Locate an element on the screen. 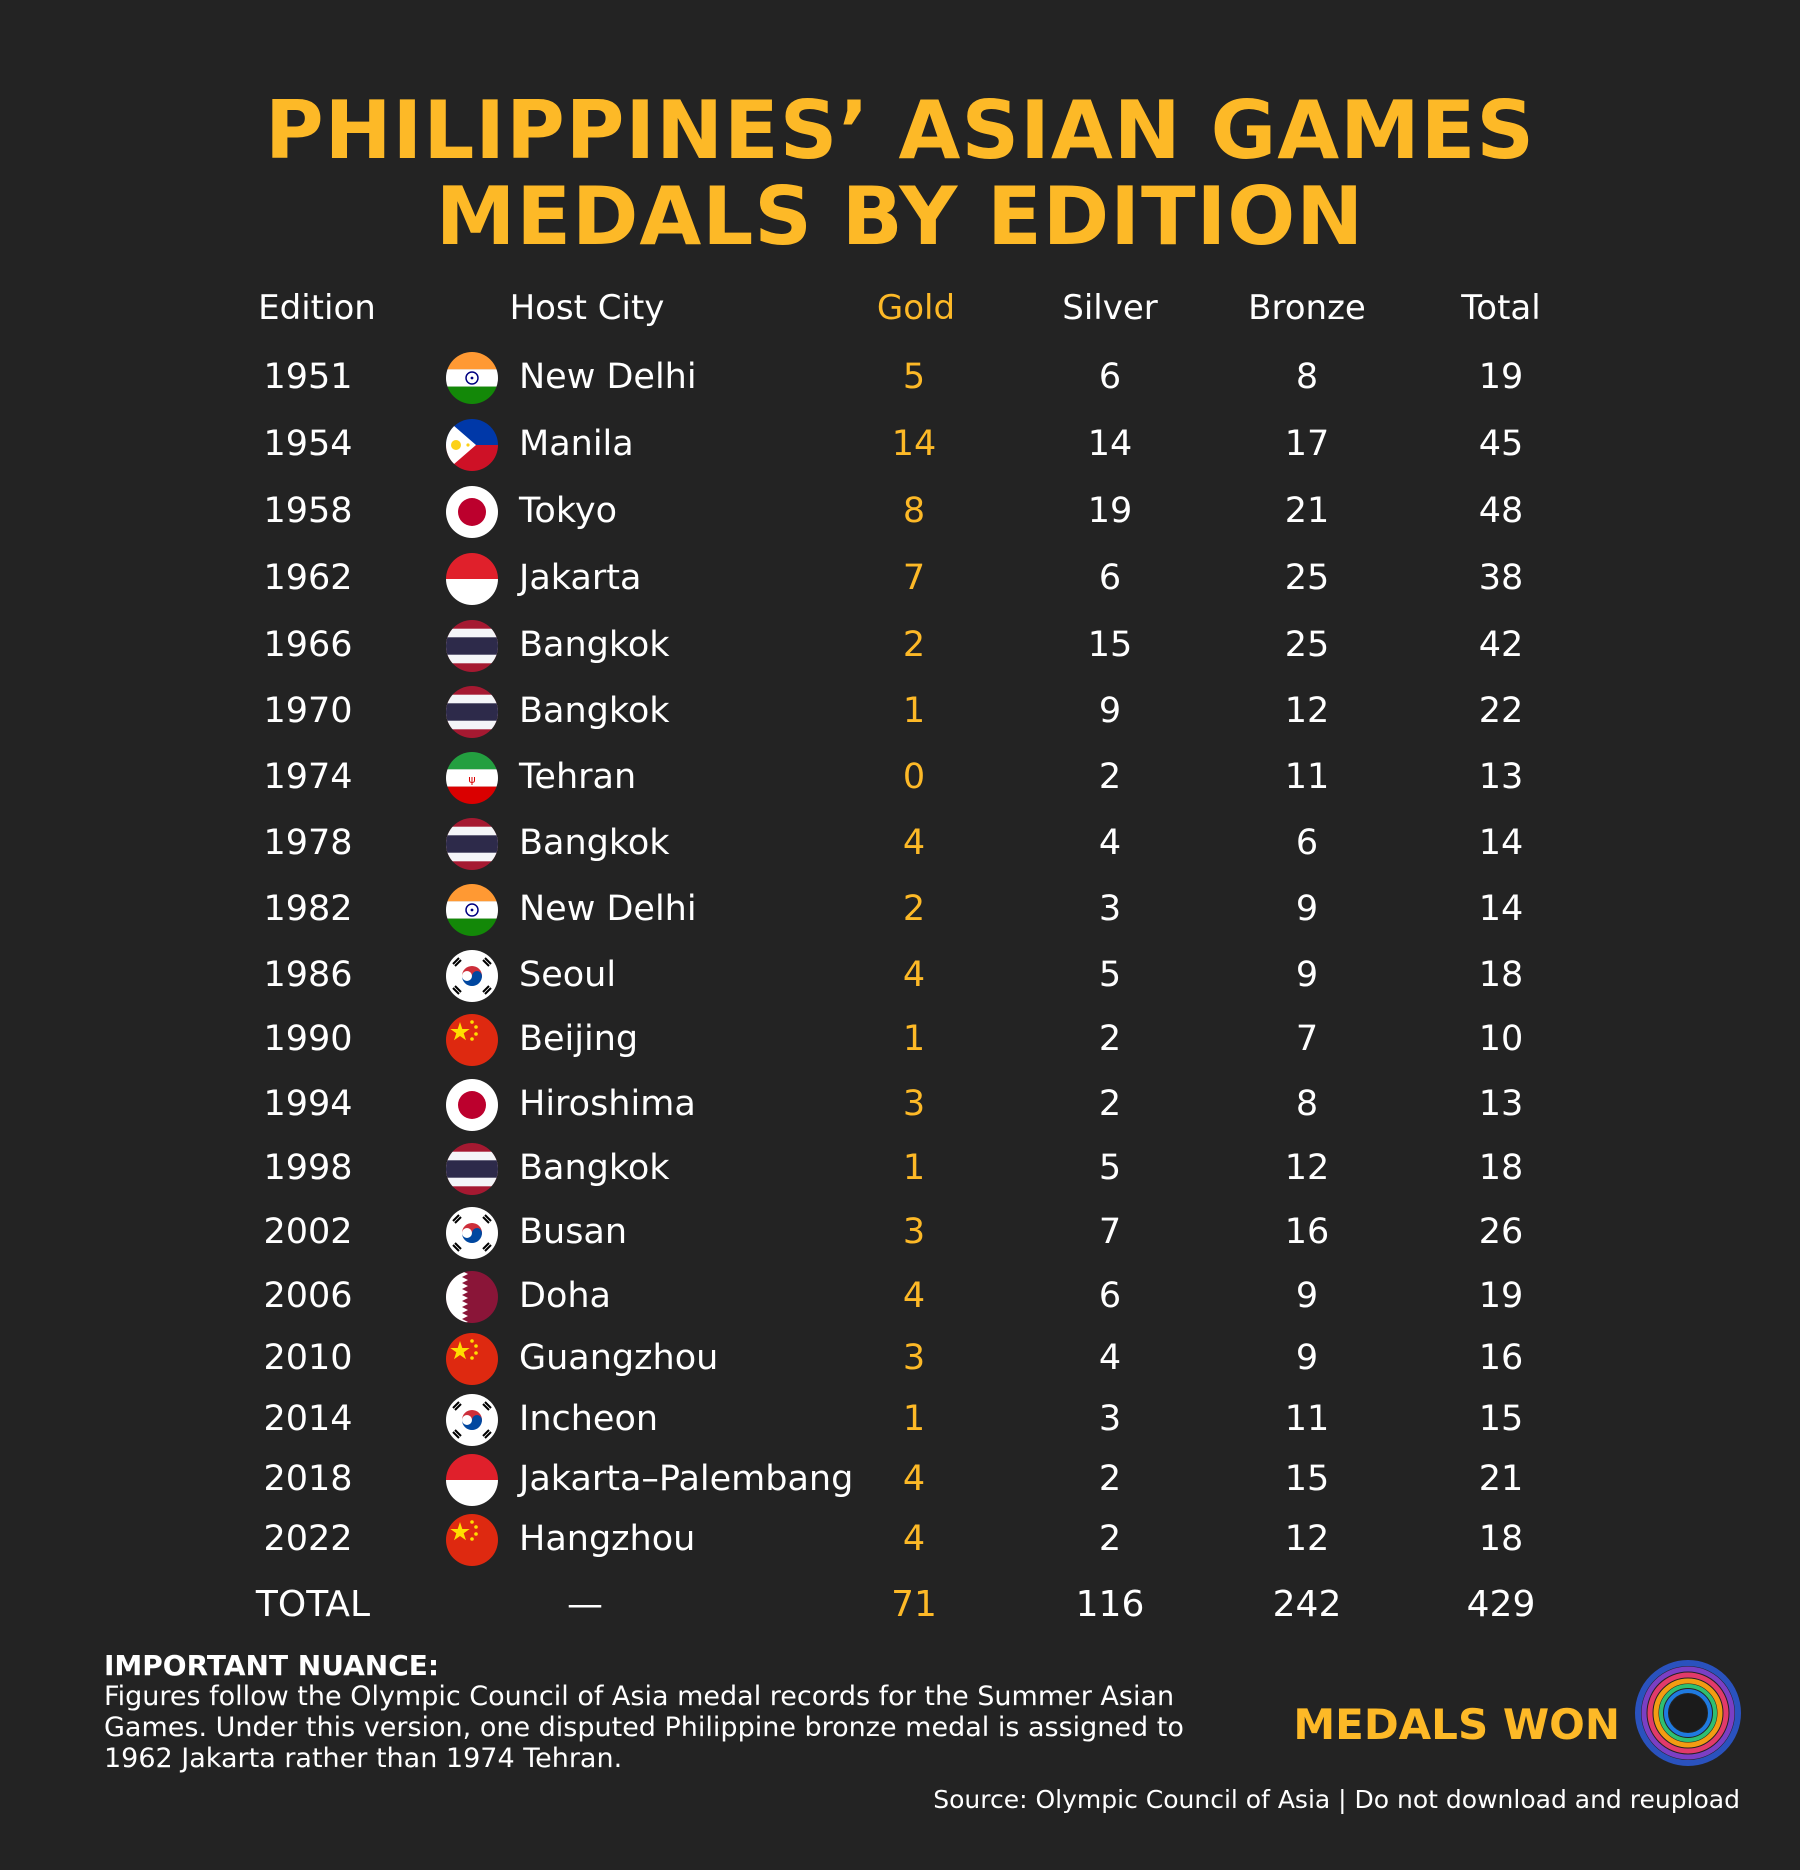 The height and width of the screenshot is (1870, 1800). rainbow-ring-logo-icon is located at coordinates (1688, 1713).